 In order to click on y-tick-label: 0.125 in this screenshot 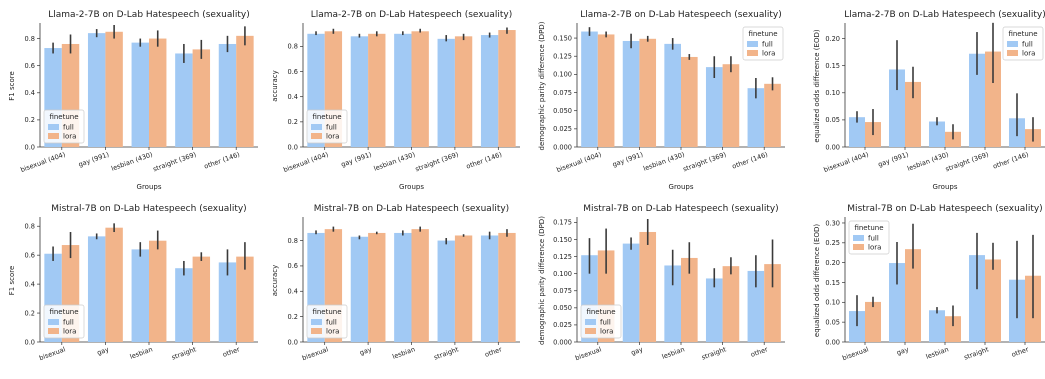, I will do `click(562, 57)`.